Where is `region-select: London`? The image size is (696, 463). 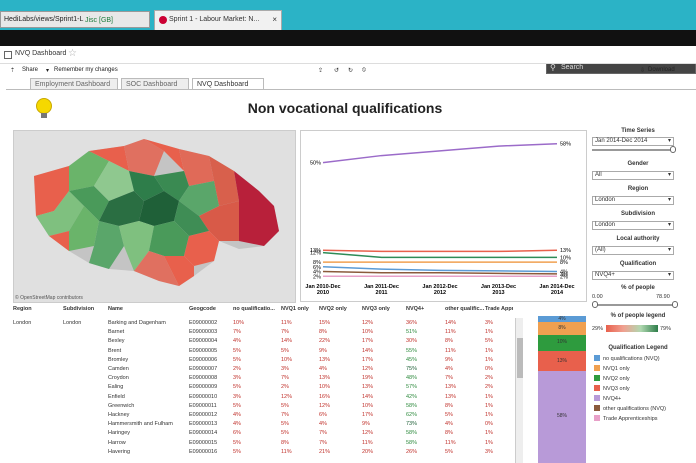 region-select: London is located at coordinates (633, 200).